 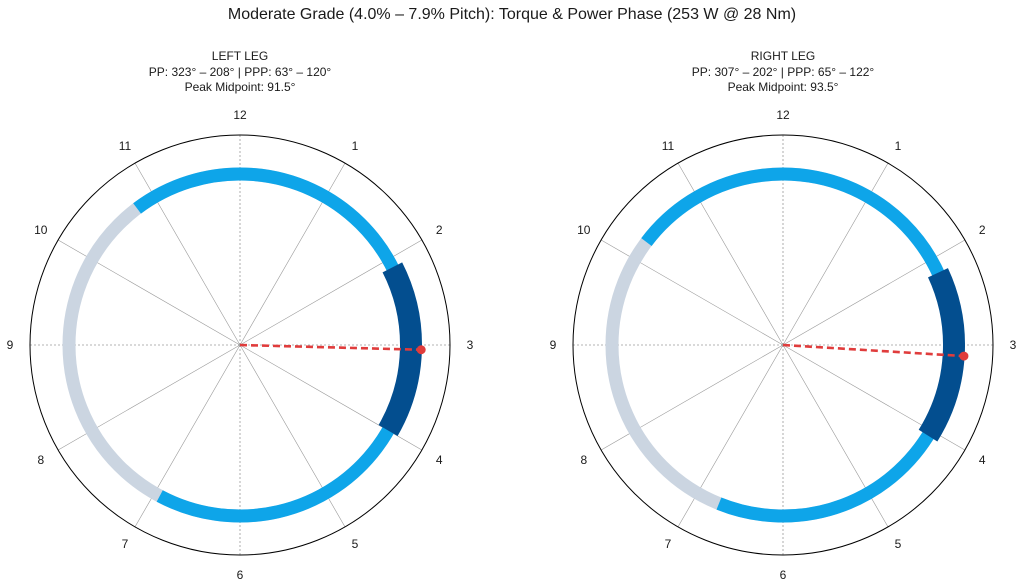 What do you see at coordinates (1013, 345) in the screenshot?
I see `right-clock-label-3: 3` at bounding box center [1013, 345].